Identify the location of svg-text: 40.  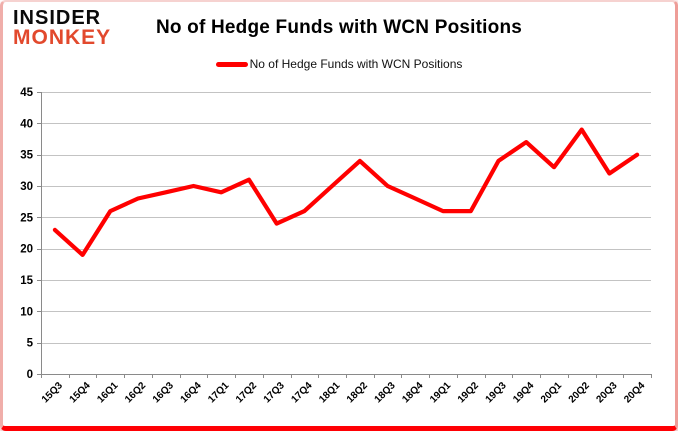
(26, 124).